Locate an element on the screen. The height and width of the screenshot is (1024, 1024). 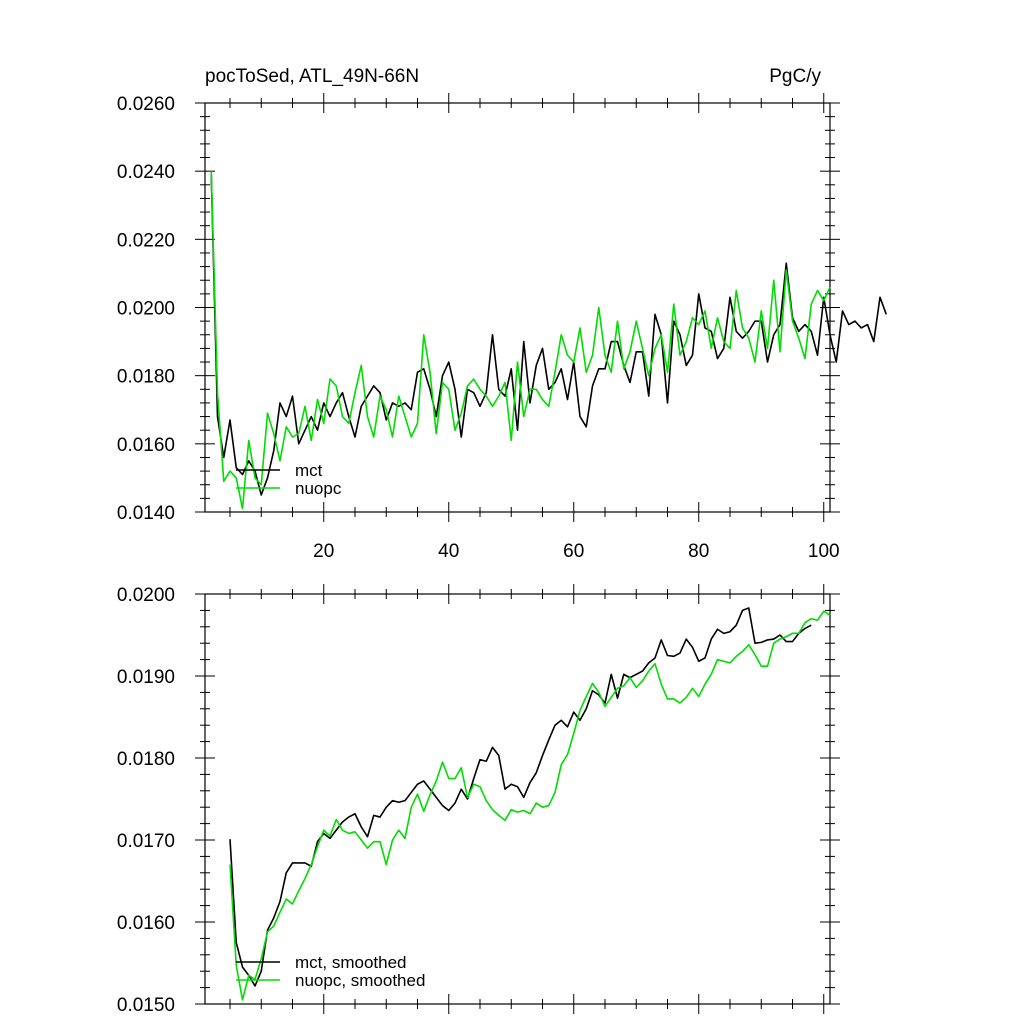
top-panel-title: pocToSed, ATL_49N-66N is located at coordinates (312, 76).